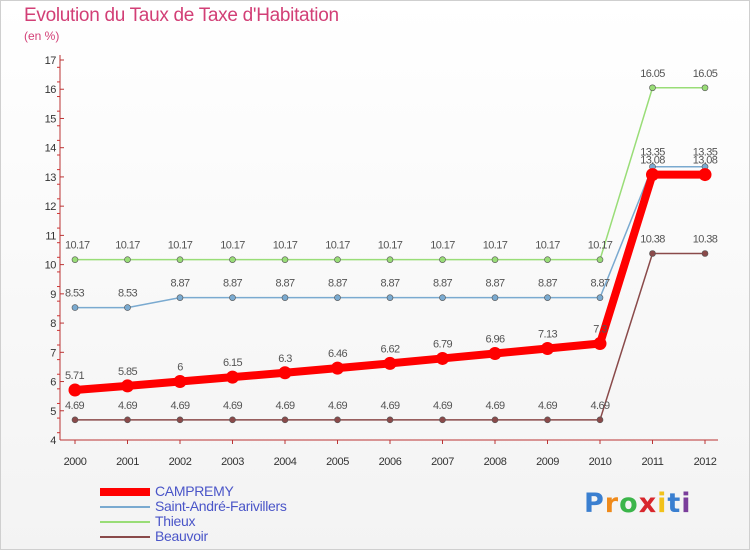  What do you see at coordinates (180, 368) in the screenshot?
I see `data-label: 6` at bounding box center [180, 368].